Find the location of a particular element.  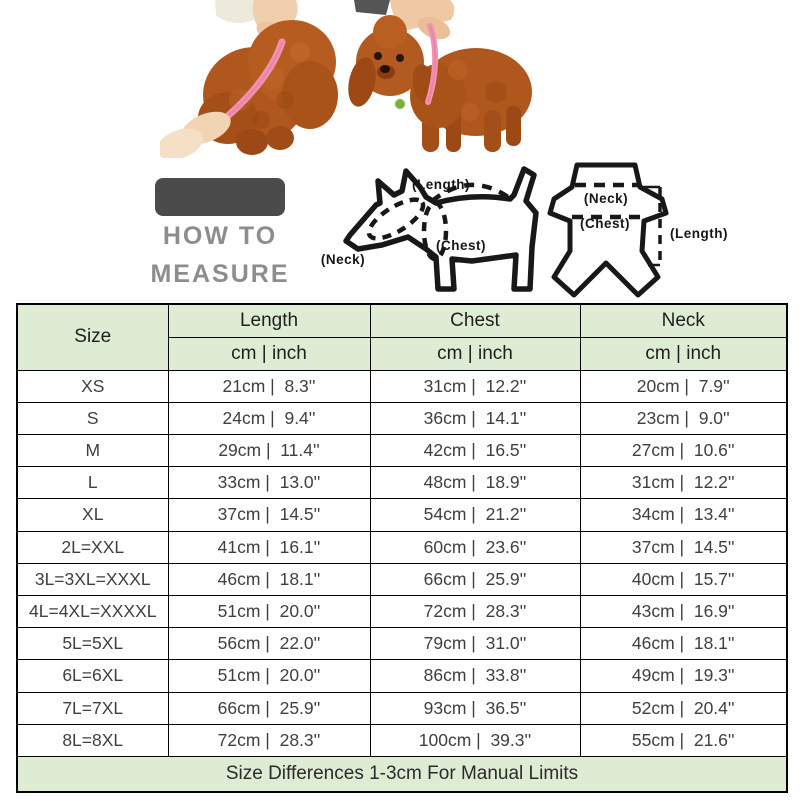

collar-tag is located at coordinates (400, 104).